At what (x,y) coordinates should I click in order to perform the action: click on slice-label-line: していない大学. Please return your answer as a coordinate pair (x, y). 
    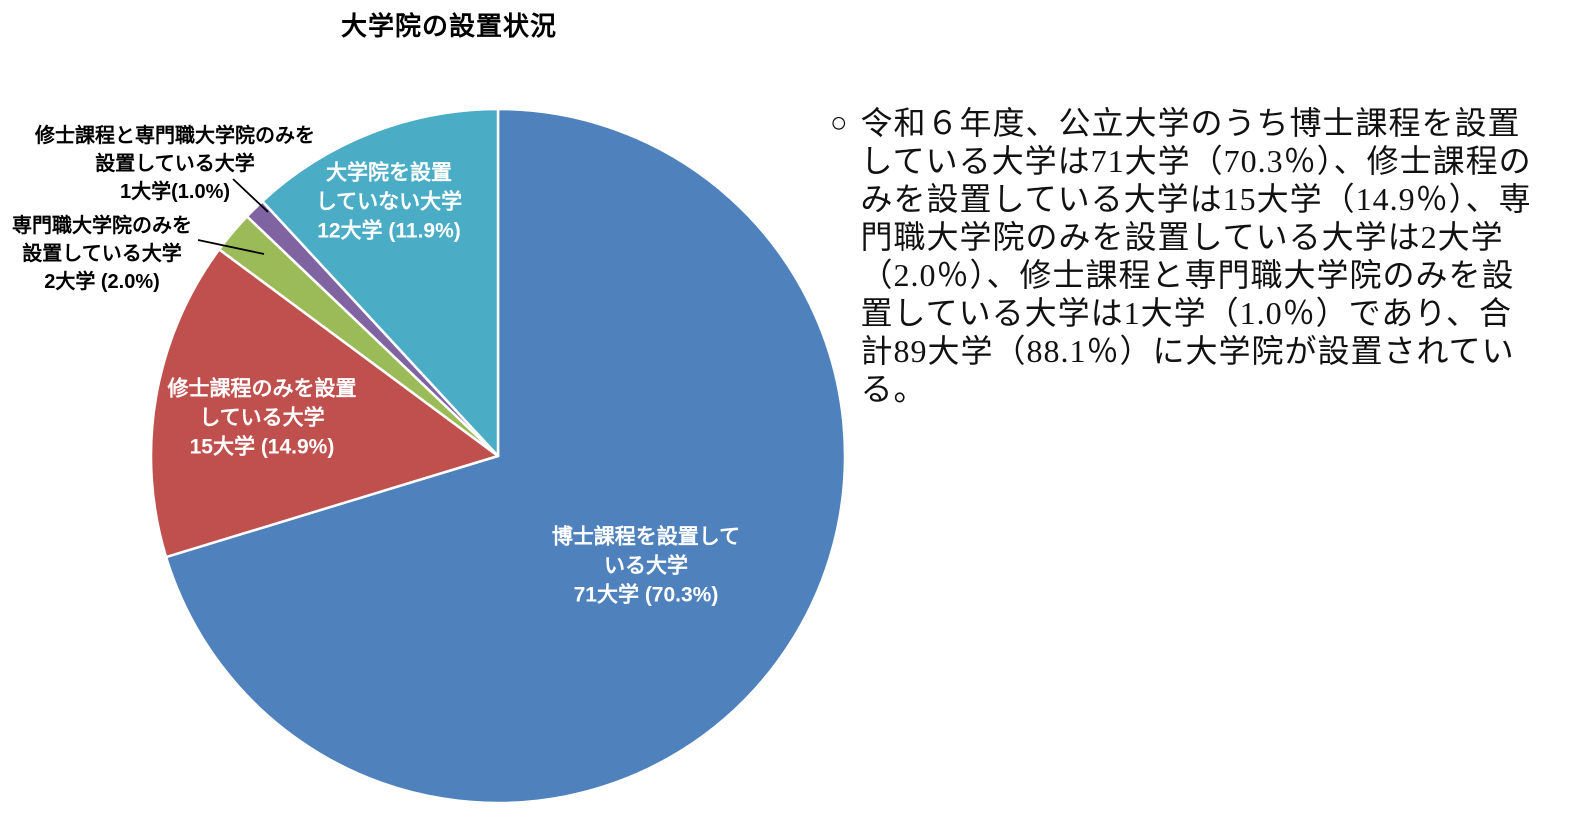
    Looking at the image, I should click on (389, 202).